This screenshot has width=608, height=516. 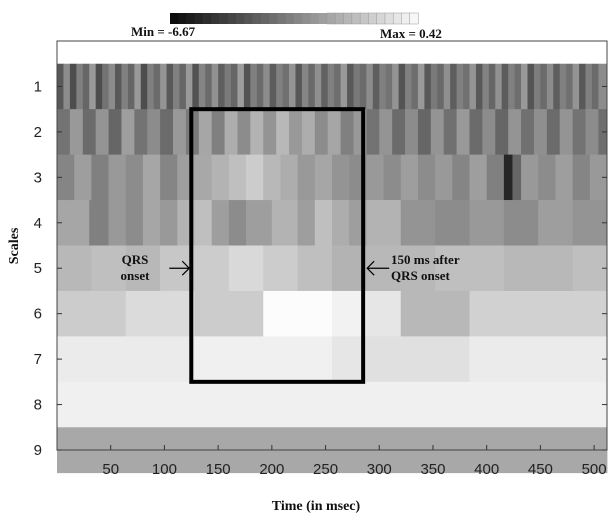 I want to click on x-tick-label: 250, so click(x=325, y=469).